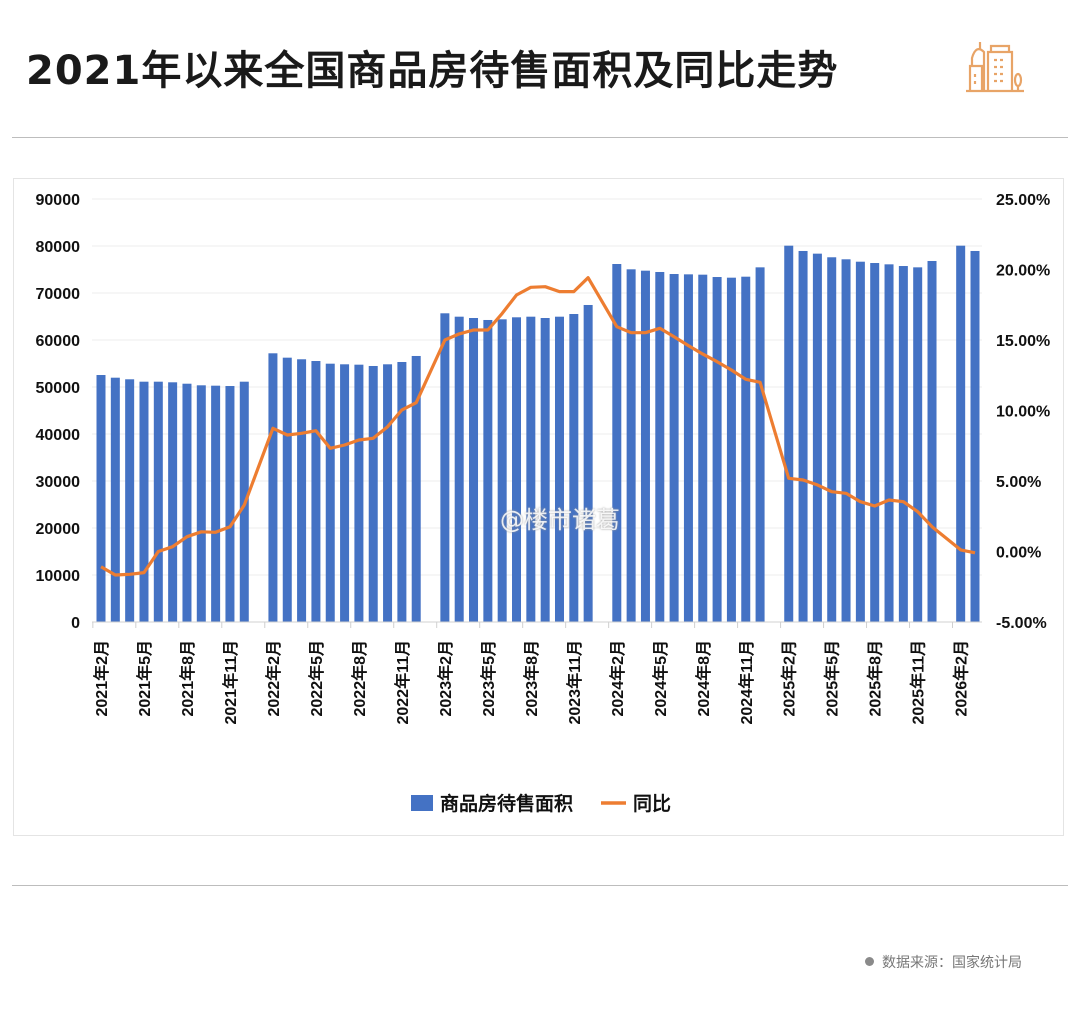 Image resolution: width=1080 pixels, height=1025 pixels. I want to click on x-tick-label: 2024年8月, so click(703, 678).